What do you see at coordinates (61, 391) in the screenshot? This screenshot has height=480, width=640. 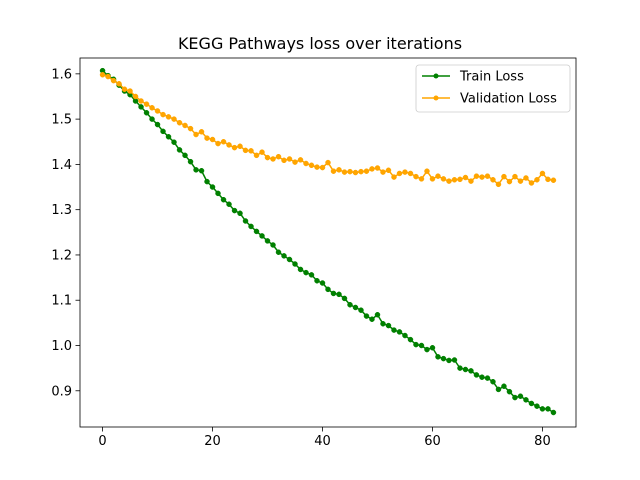 I see `y-tick-label: 0.9` at bounding box center [61, 391].